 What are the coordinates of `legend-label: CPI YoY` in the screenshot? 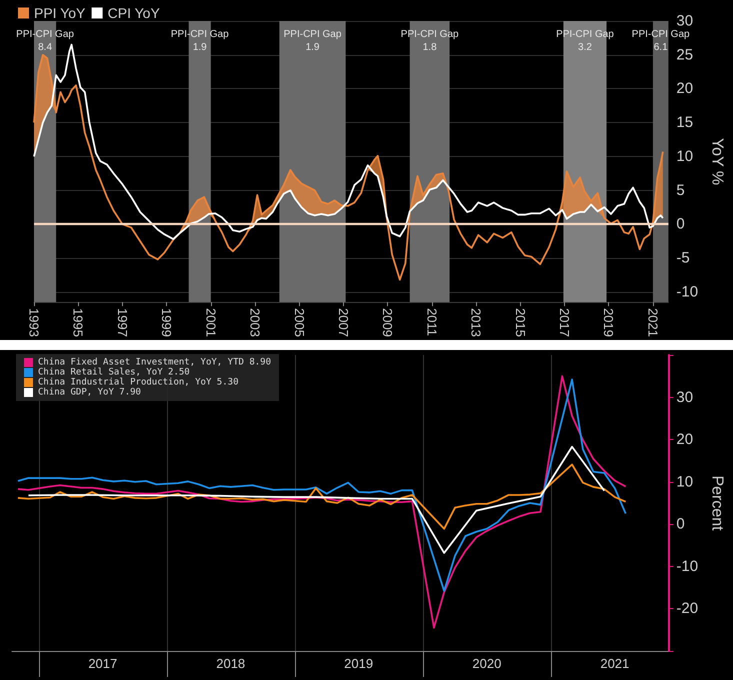 It's located at (134, 13).